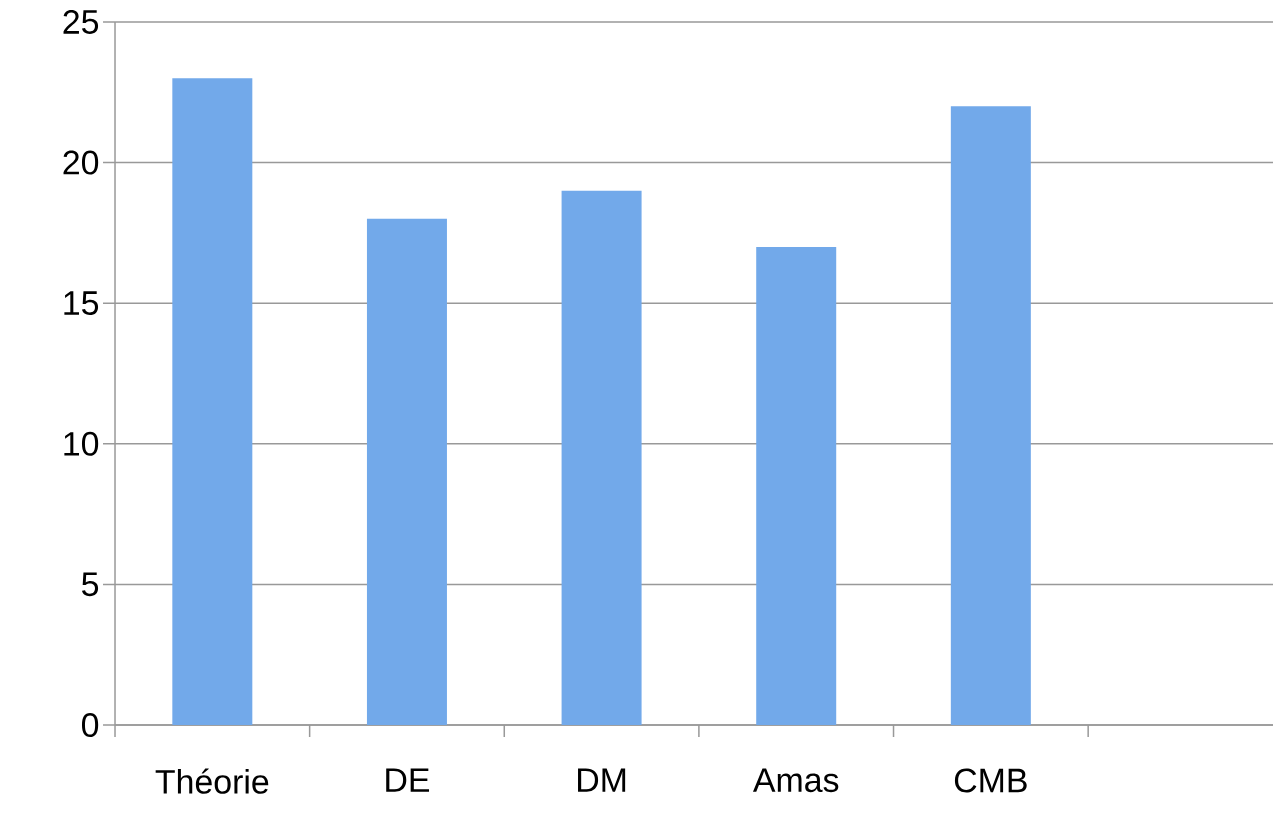 The image size is (1273, 827). I want to click on y-tick-label: 5, so click(90, 584).